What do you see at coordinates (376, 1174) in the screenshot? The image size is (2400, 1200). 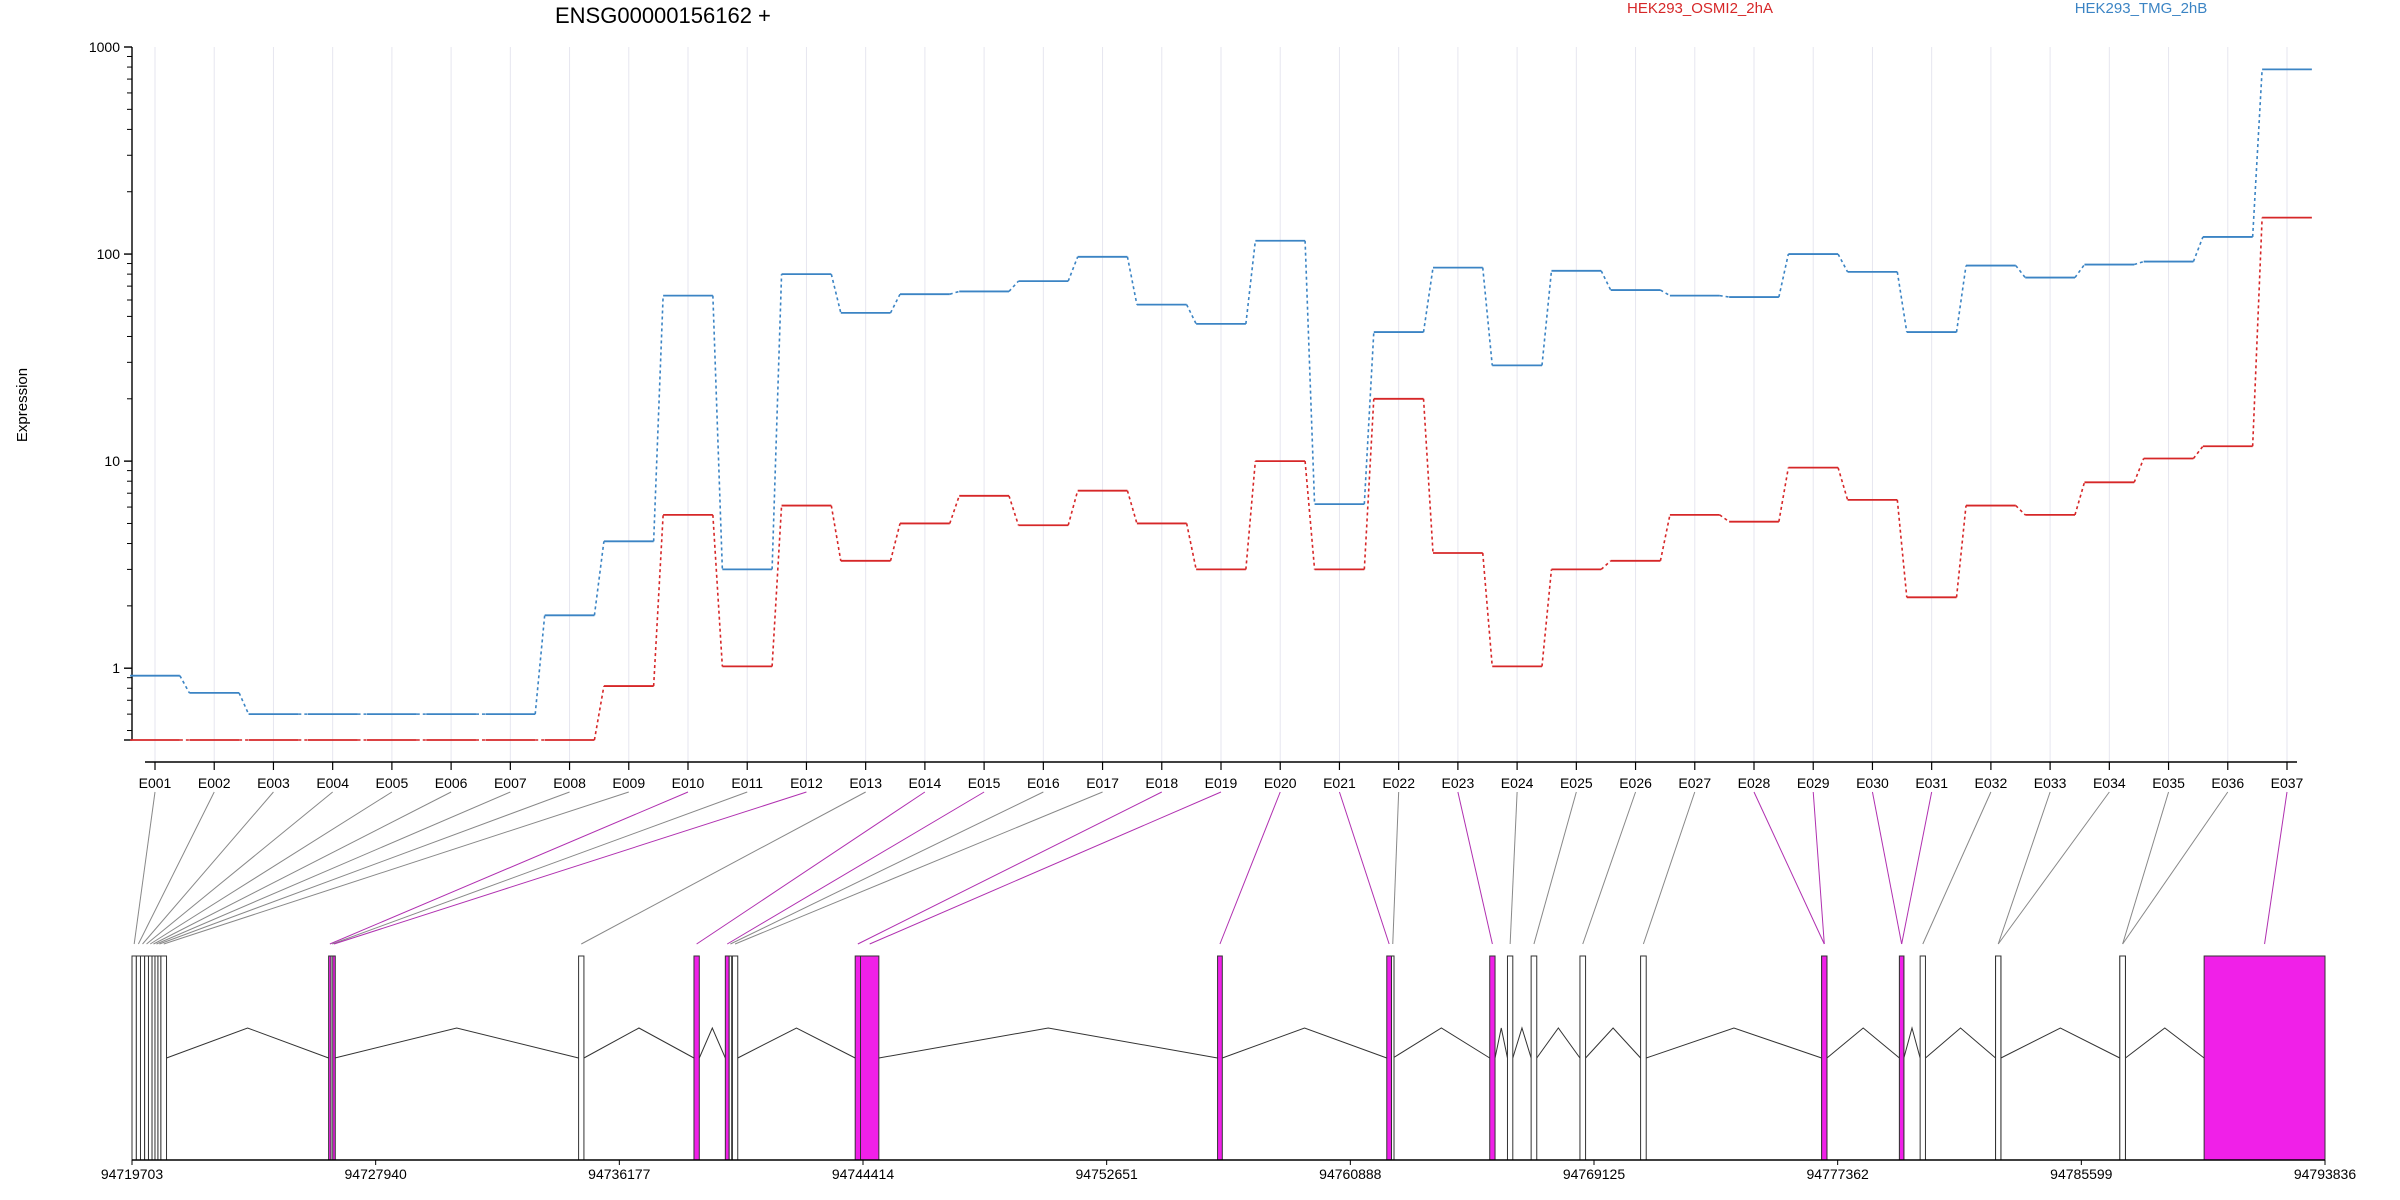 I see `coordinate-label: 94727940` at bounding box center [376, 1174].